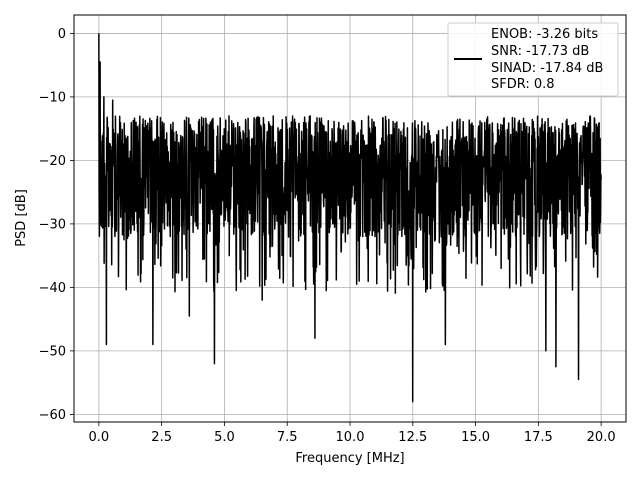  What do you see at coordinates (540, 51) in the screenshot?
I see `legend-snr: SNR: -17.73 dB` at bounding box center [540, 51].